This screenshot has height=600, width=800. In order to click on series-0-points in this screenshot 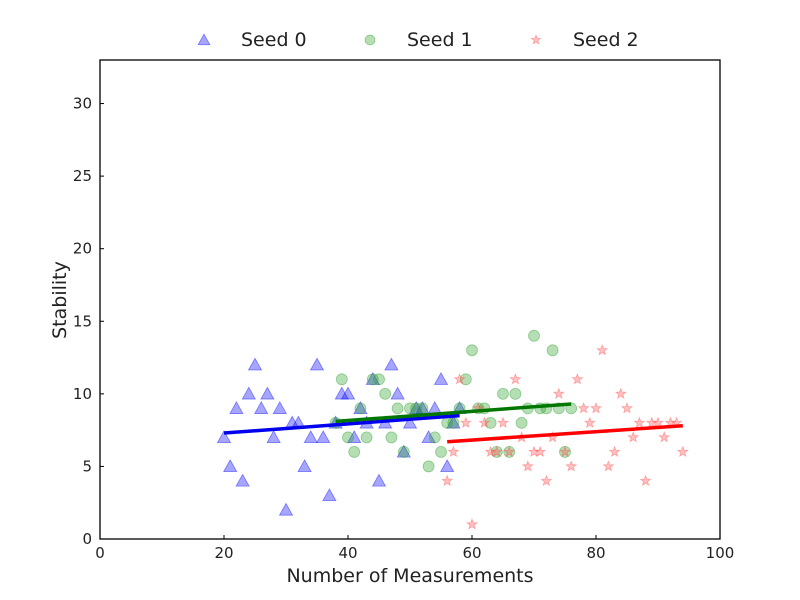, I will do `click(341, 436)`.